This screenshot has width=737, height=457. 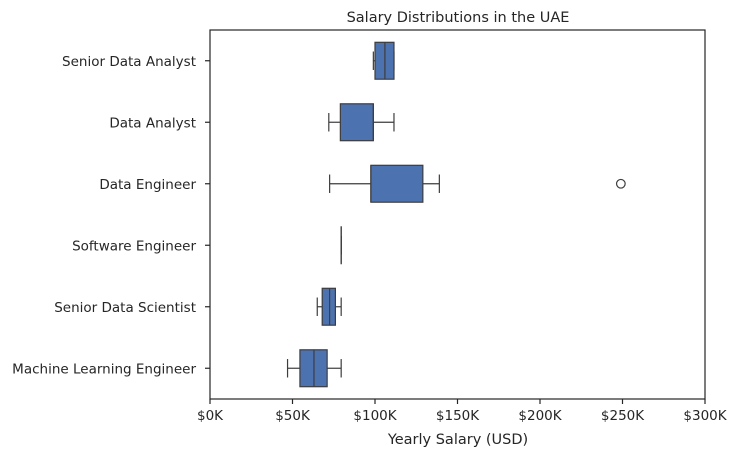 What do you see at coordinates (147, 185) in the screenshot?
I see `category-label: Data Engineer` at bounding box center [147, 185].